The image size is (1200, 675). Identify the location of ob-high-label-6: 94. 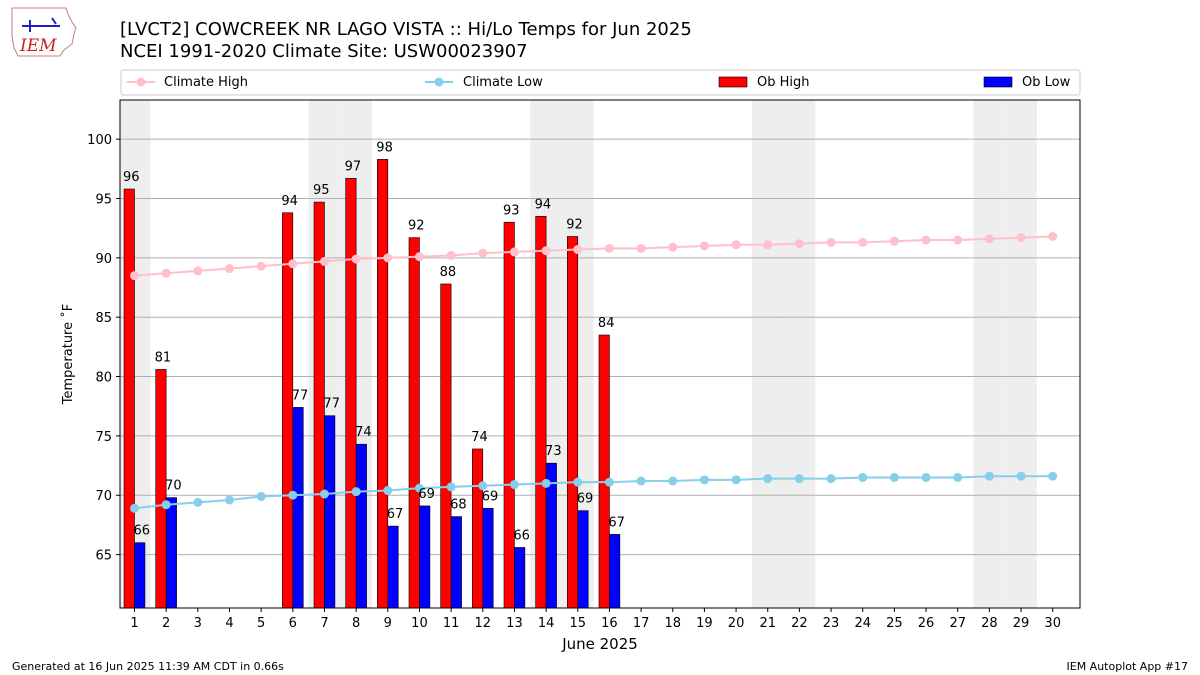
(289, 201).